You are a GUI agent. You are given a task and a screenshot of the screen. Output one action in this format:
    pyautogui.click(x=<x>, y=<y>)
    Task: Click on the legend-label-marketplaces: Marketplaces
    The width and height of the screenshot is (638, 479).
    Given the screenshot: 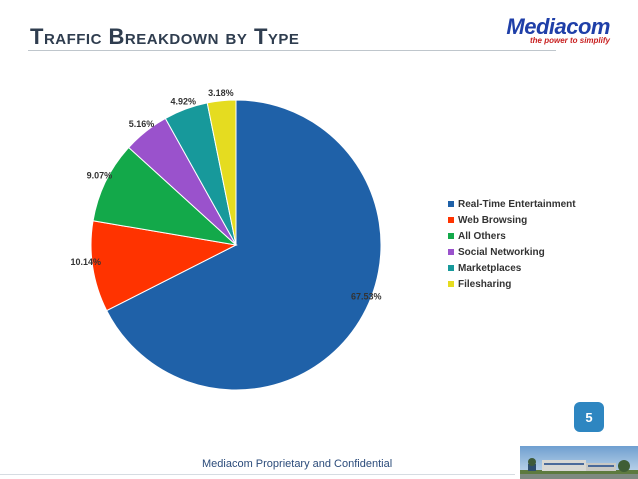 What is the action you would take?
    pyautogui.click(x=490, y=268)
    